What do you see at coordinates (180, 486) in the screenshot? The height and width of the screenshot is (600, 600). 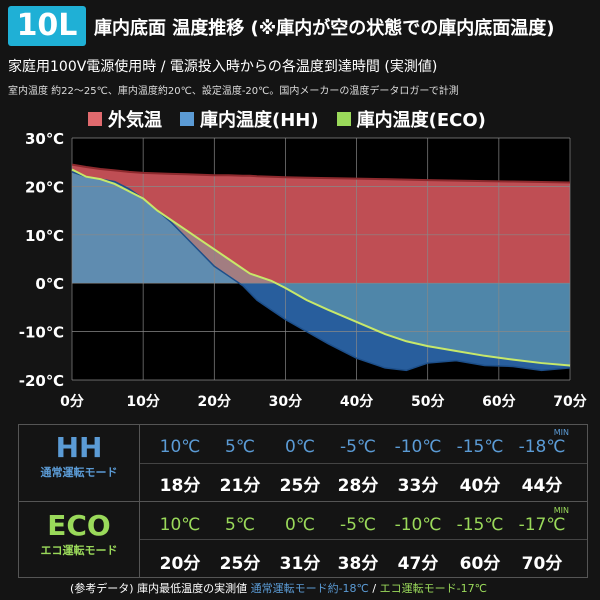 I see `hh-time-cell: 18分` at bounding box center [180, 486].